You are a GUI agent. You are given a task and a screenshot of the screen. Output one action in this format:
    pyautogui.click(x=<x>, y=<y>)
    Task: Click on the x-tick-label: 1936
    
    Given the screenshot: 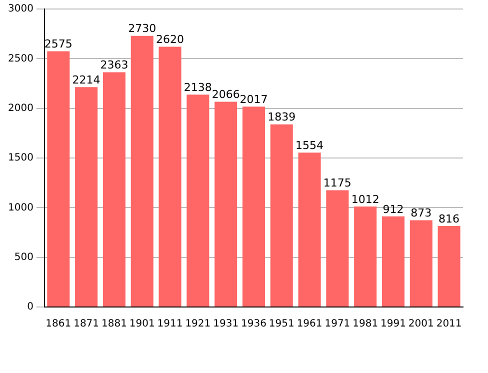 What is the action you would take?
    pyautogui.click(x=253, y=324)
    